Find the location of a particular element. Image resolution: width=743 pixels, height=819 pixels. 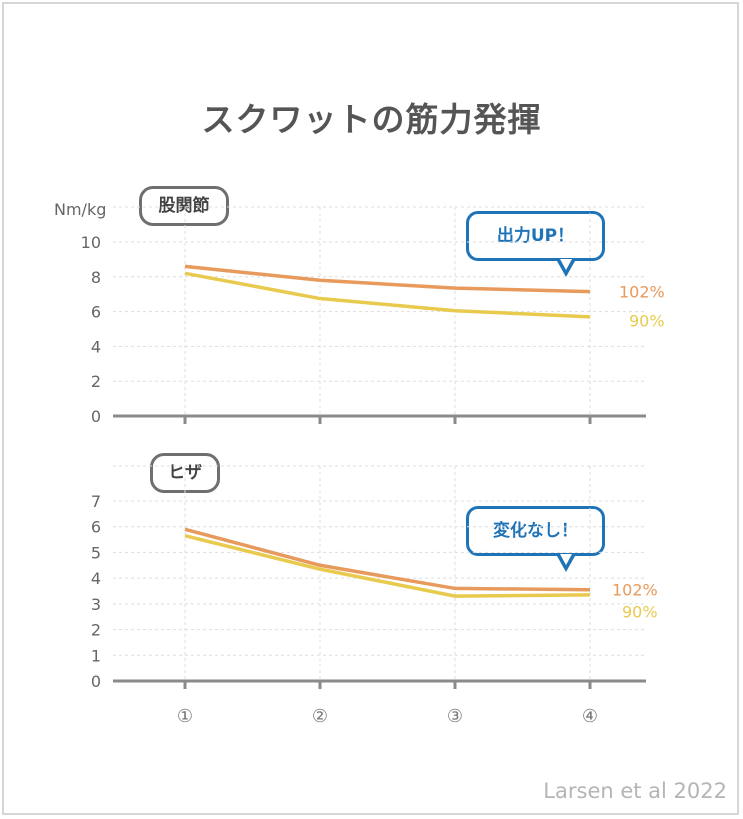

panel-label-knee-text: ヒザ is located at coordinates (185, 473).